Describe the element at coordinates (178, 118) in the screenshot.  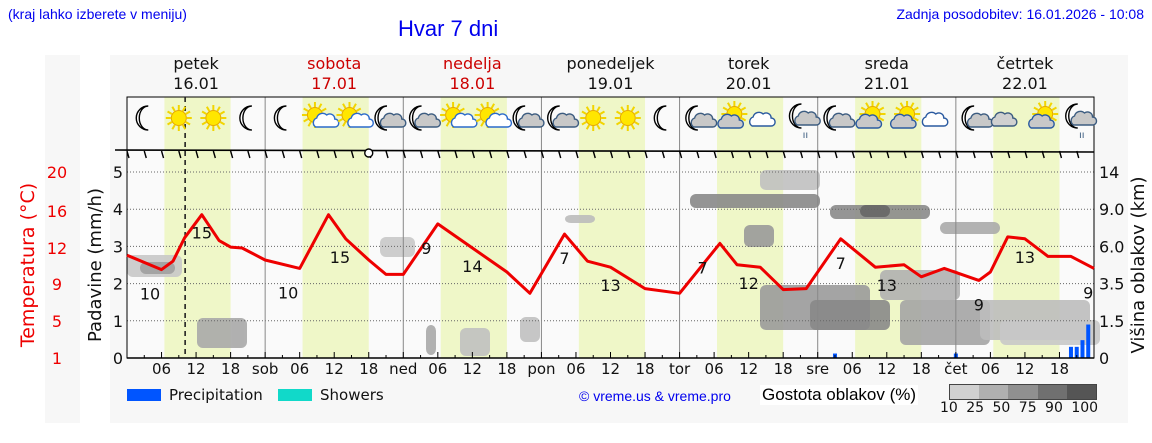
I see `sun-icon` at that location.